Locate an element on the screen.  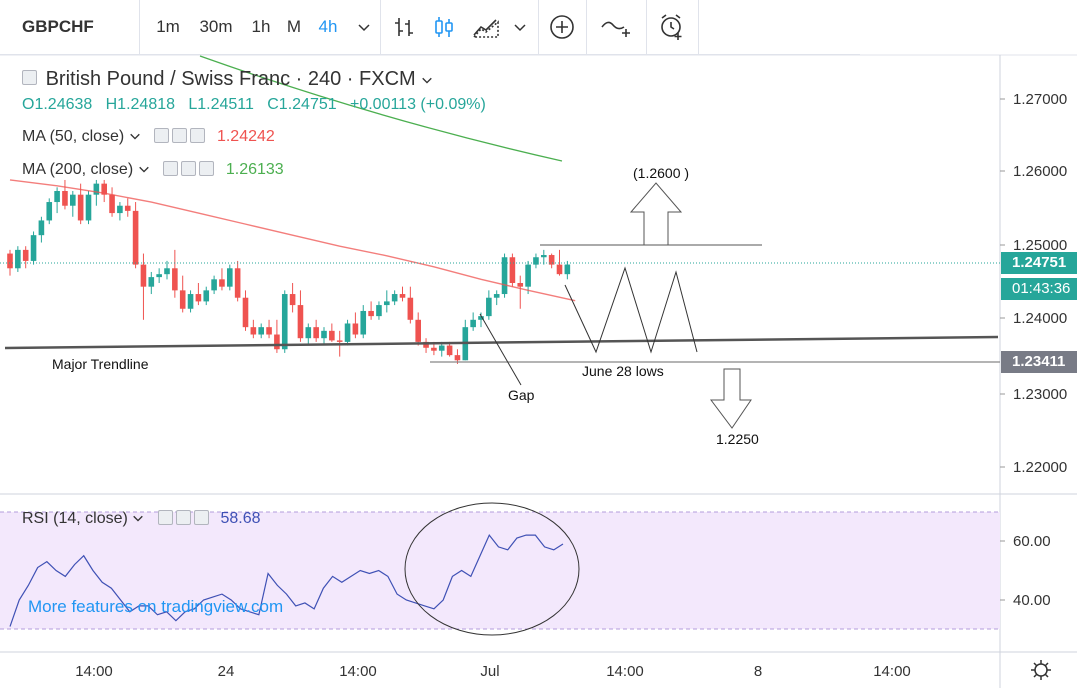
price-tick: 1.22000 is located at coordinates (1040, 467).